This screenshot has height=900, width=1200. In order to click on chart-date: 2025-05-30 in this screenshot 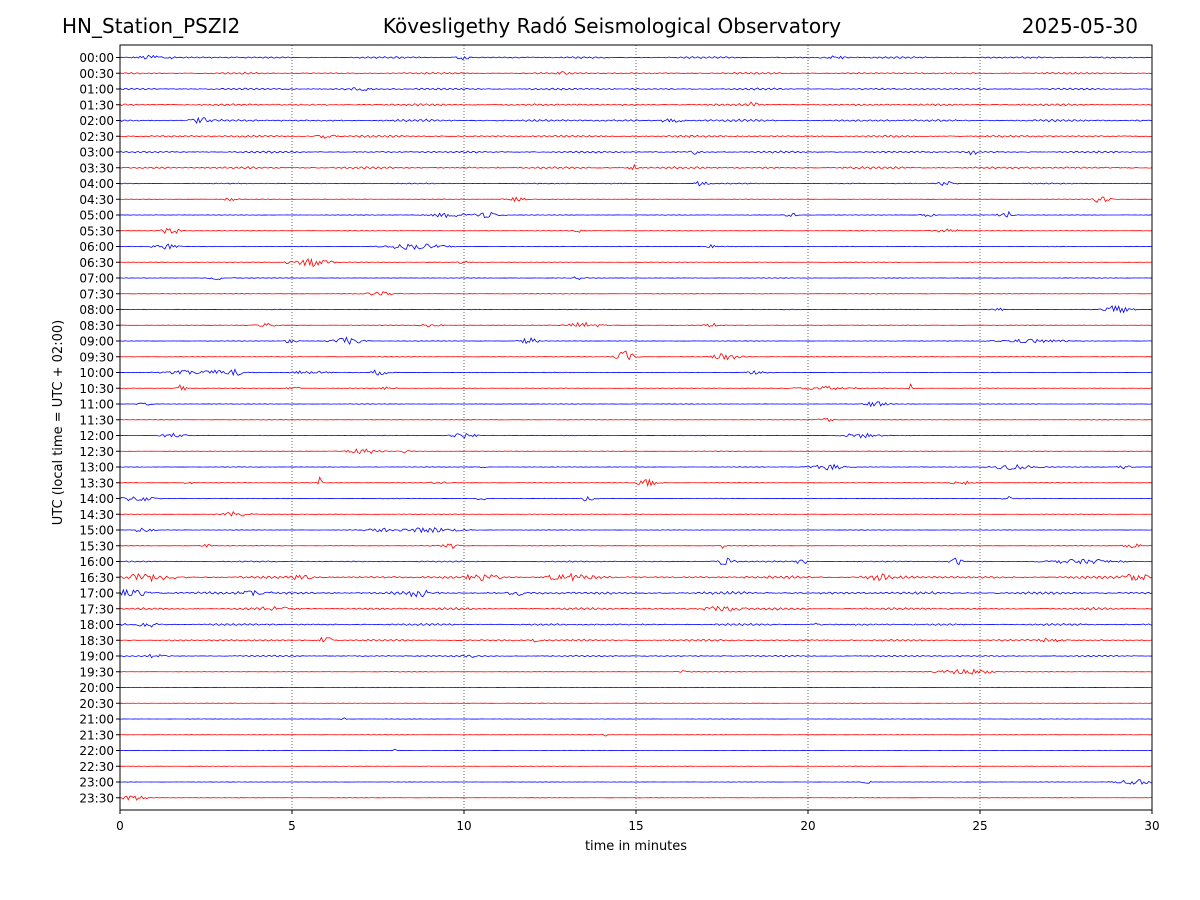, I will do `click(1079, 26)`.